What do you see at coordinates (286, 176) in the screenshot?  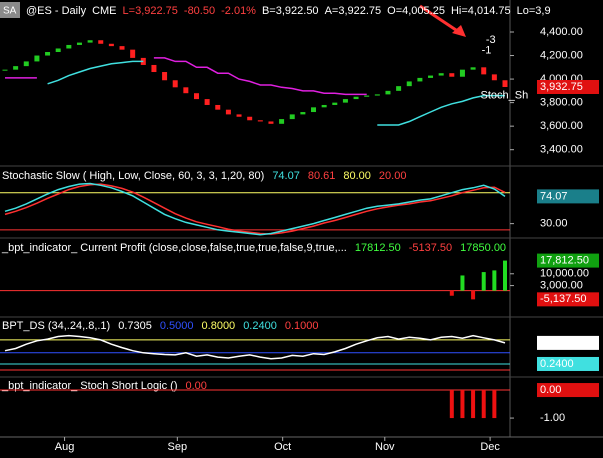 I see `panel-title-part: 74.07` at bounding box center [286, 176].